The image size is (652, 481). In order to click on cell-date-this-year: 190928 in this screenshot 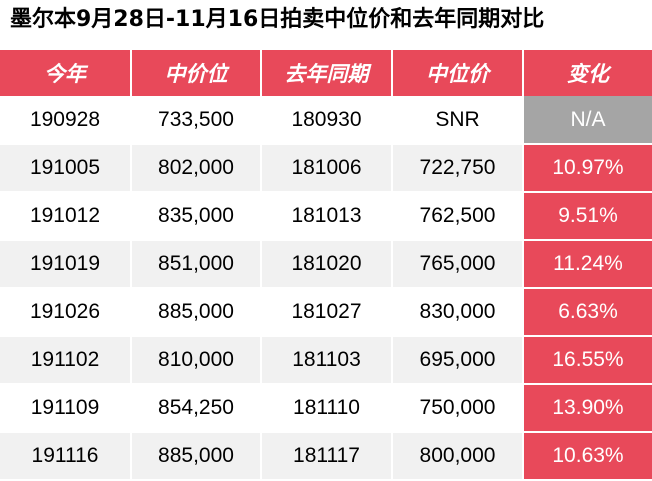, I will do `click(66, 120)`.